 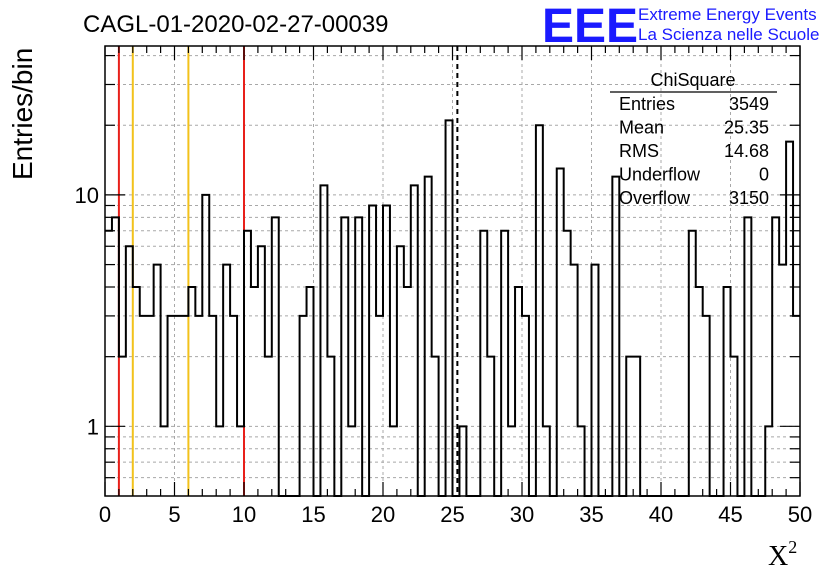 What do you see at coordinates (313, 514) in the screenshot?
I see `x-tick-label: 15` at bounding box center [313, 514].